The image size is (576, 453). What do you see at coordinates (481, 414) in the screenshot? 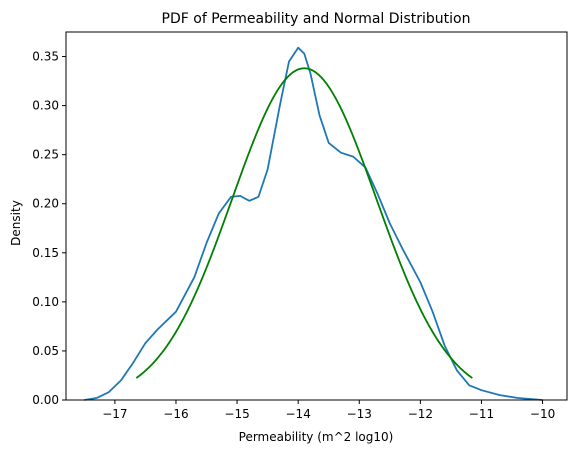
I see `x-tick-label: −11` at bounding box center [481, 414].